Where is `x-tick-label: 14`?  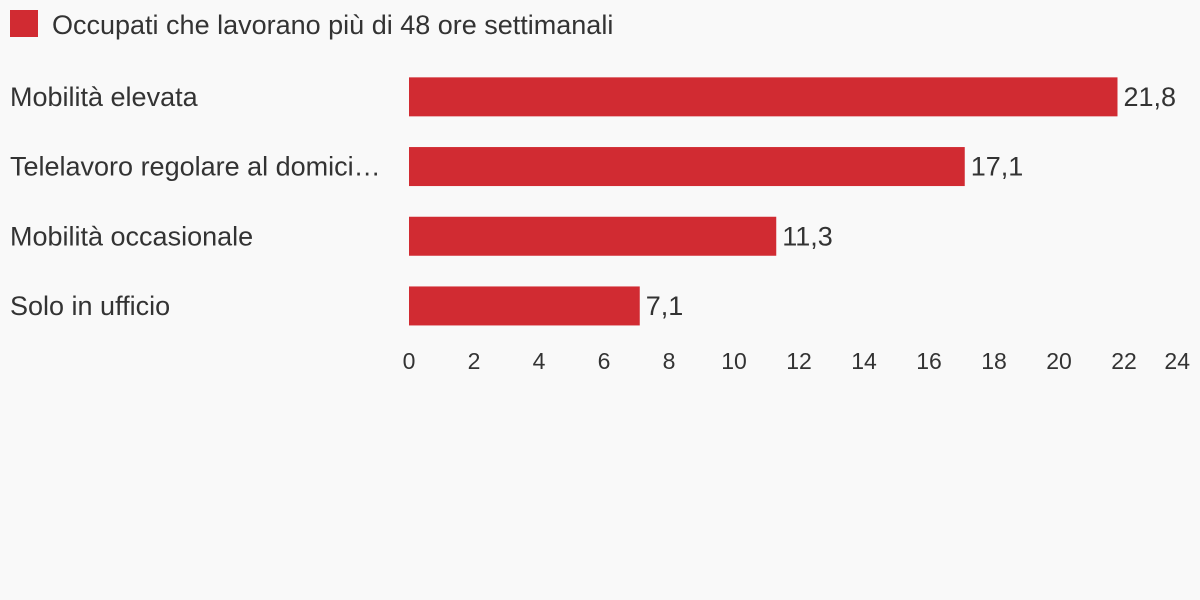 x-tick-label: 14 is located at coordinates (864, 361).